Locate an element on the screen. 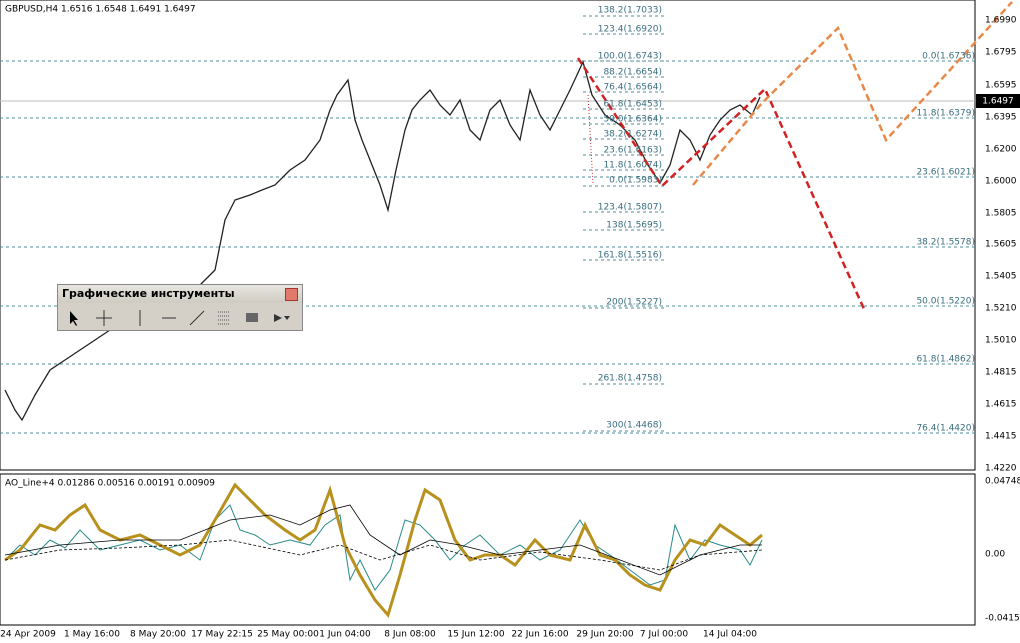 The height and width of the screenshot is (643, 1020). forecast-orange is located at coordinates (852, 93).